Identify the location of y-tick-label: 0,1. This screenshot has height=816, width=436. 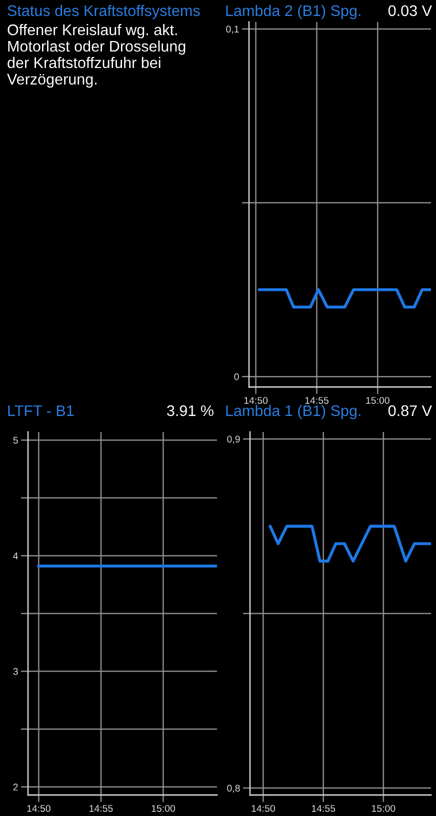
(232, 30).